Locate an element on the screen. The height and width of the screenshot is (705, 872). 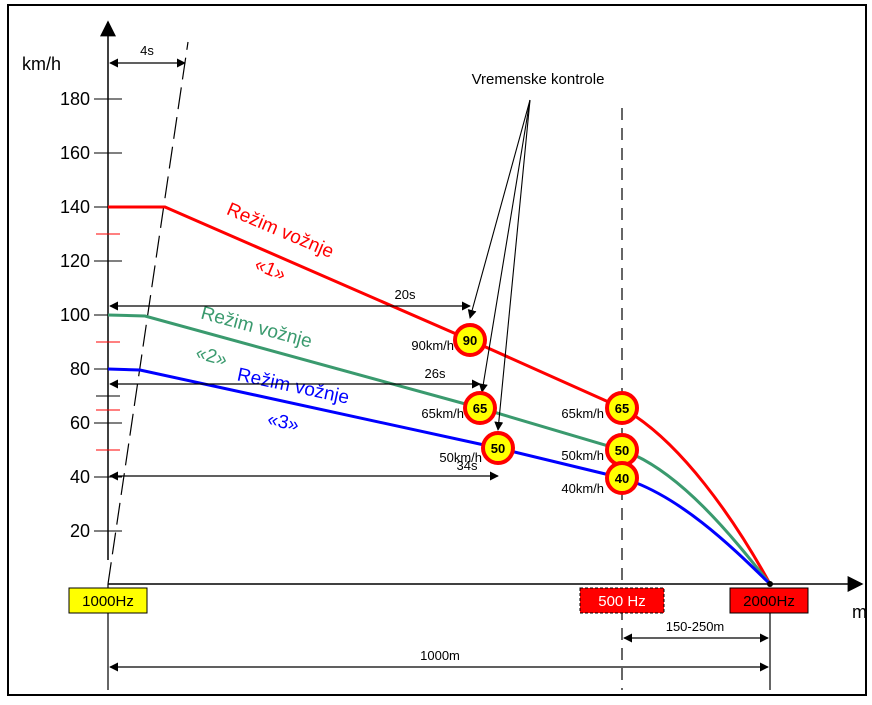
end-label-50: 50km/h is located at coordinates (582, 455).